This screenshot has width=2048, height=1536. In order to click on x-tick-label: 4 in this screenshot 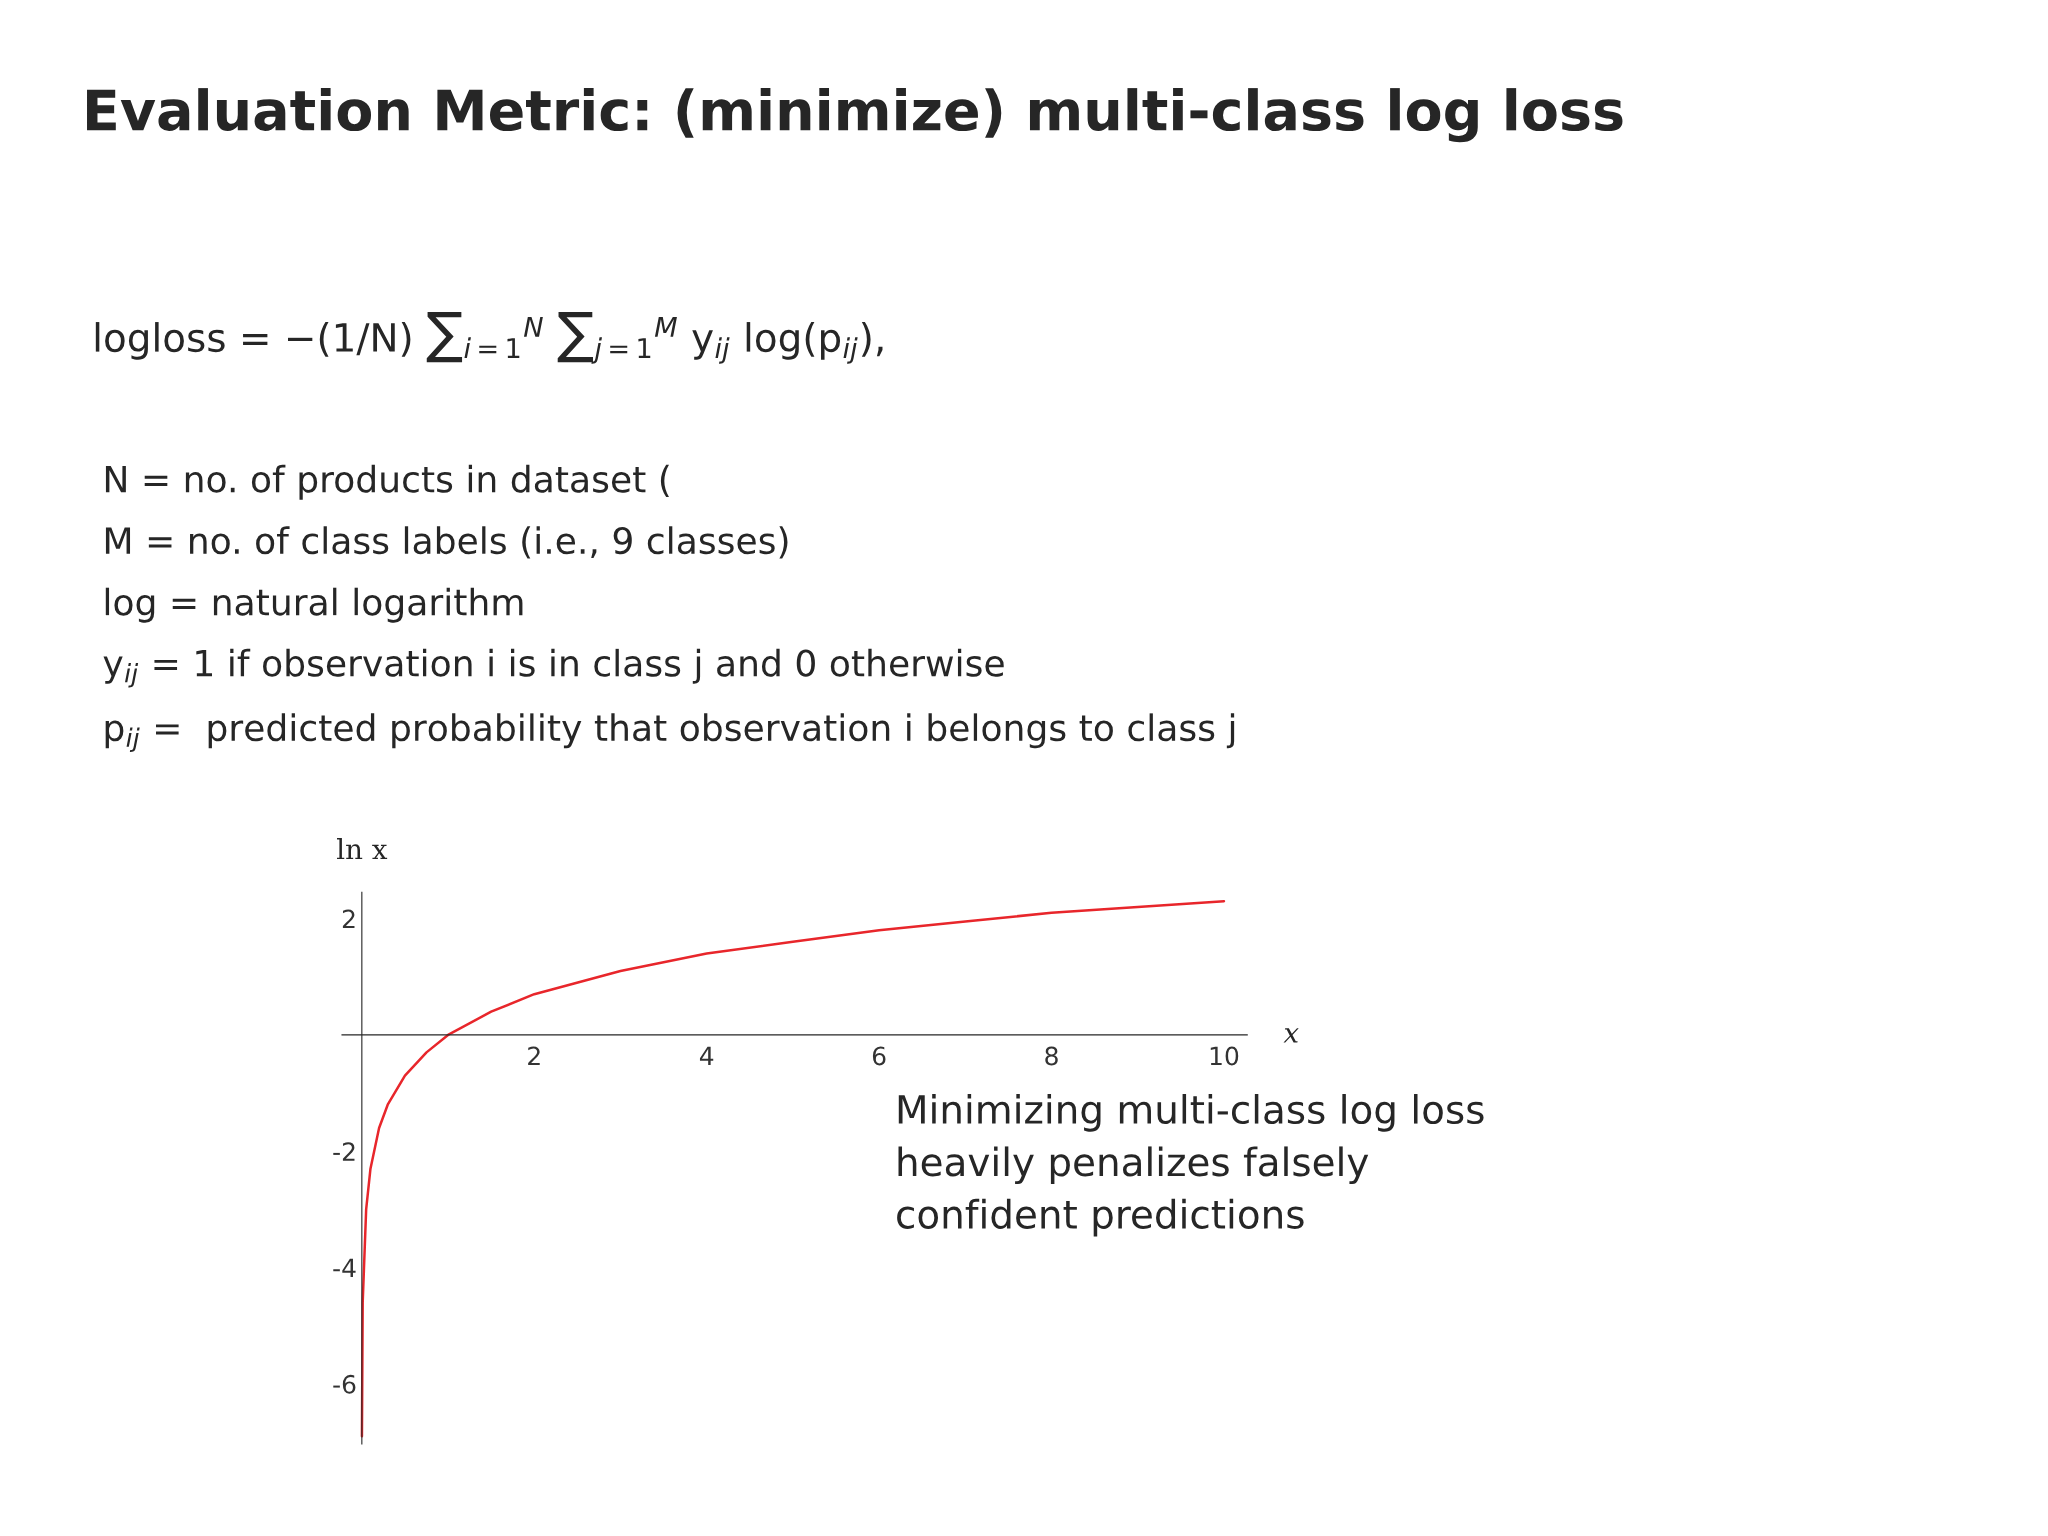, I will do `click(706, 1056)`.